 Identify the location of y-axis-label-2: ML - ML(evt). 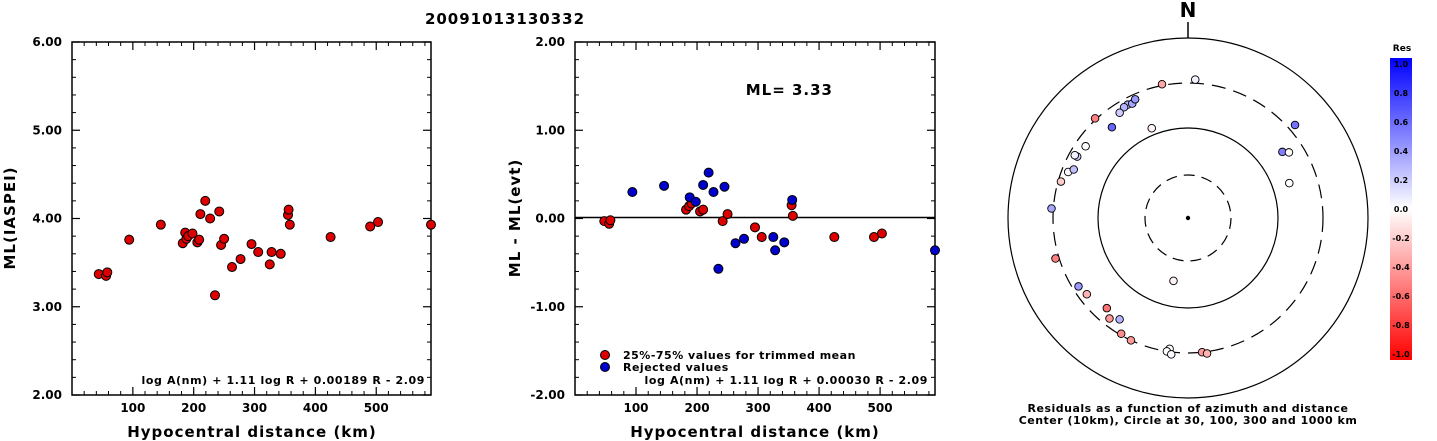
(515, 218).